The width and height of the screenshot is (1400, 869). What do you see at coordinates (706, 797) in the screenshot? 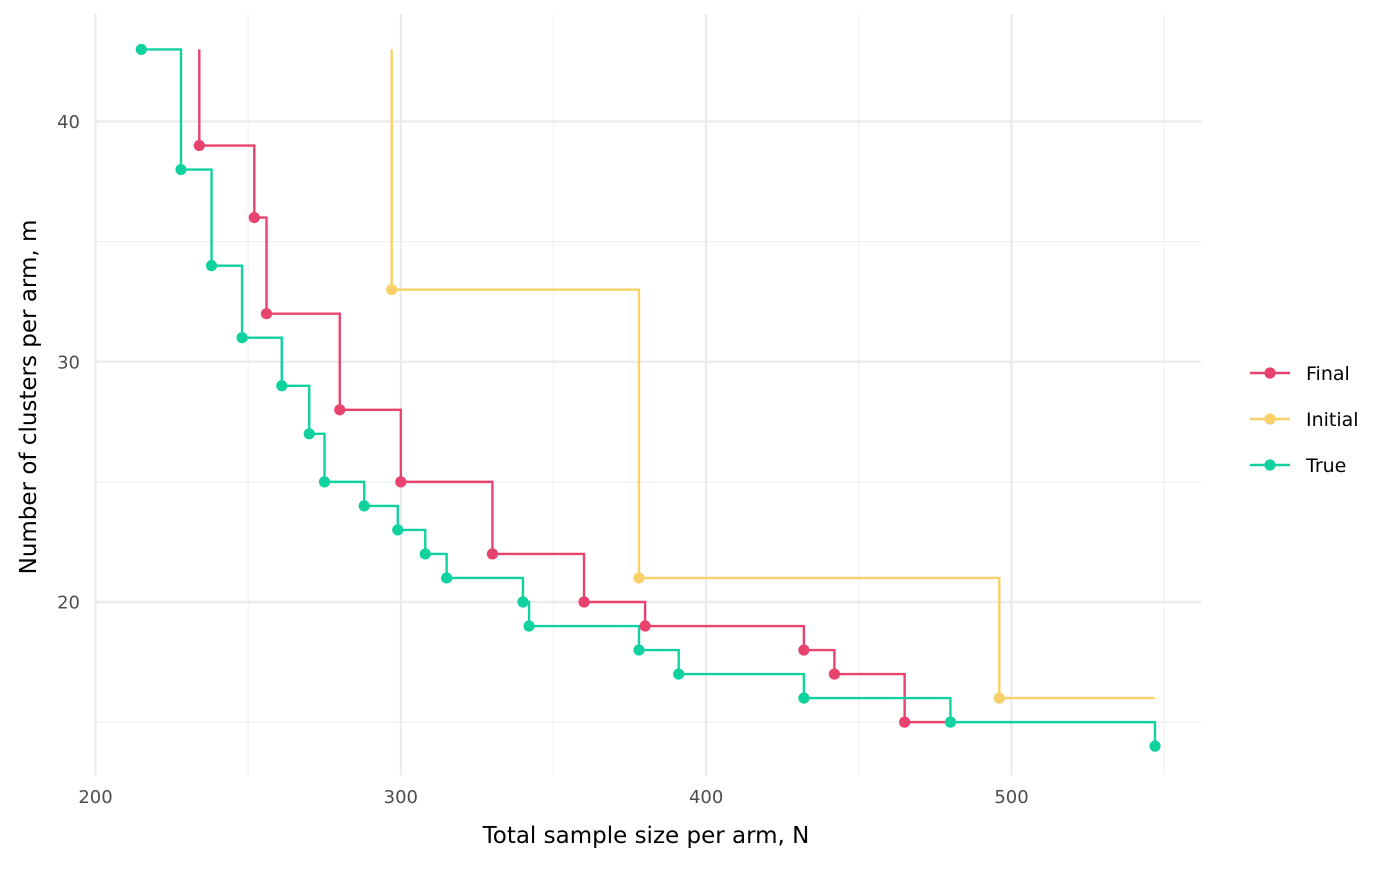
I see `x-tick-label: 400` at bounding box center [706, 797].